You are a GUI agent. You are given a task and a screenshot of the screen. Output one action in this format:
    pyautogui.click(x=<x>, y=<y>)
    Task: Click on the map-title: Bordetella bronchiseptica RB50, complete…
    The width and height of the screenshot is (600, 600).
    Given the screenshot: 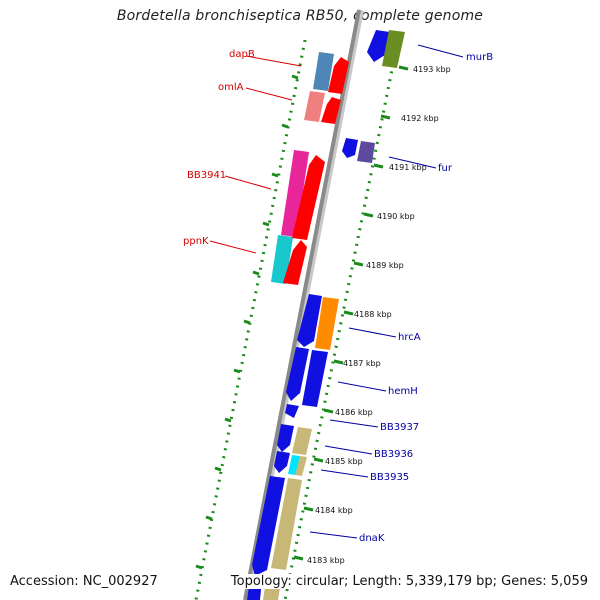 What is the action you would take?
    pyautogui.click(x=300, y=16)
    